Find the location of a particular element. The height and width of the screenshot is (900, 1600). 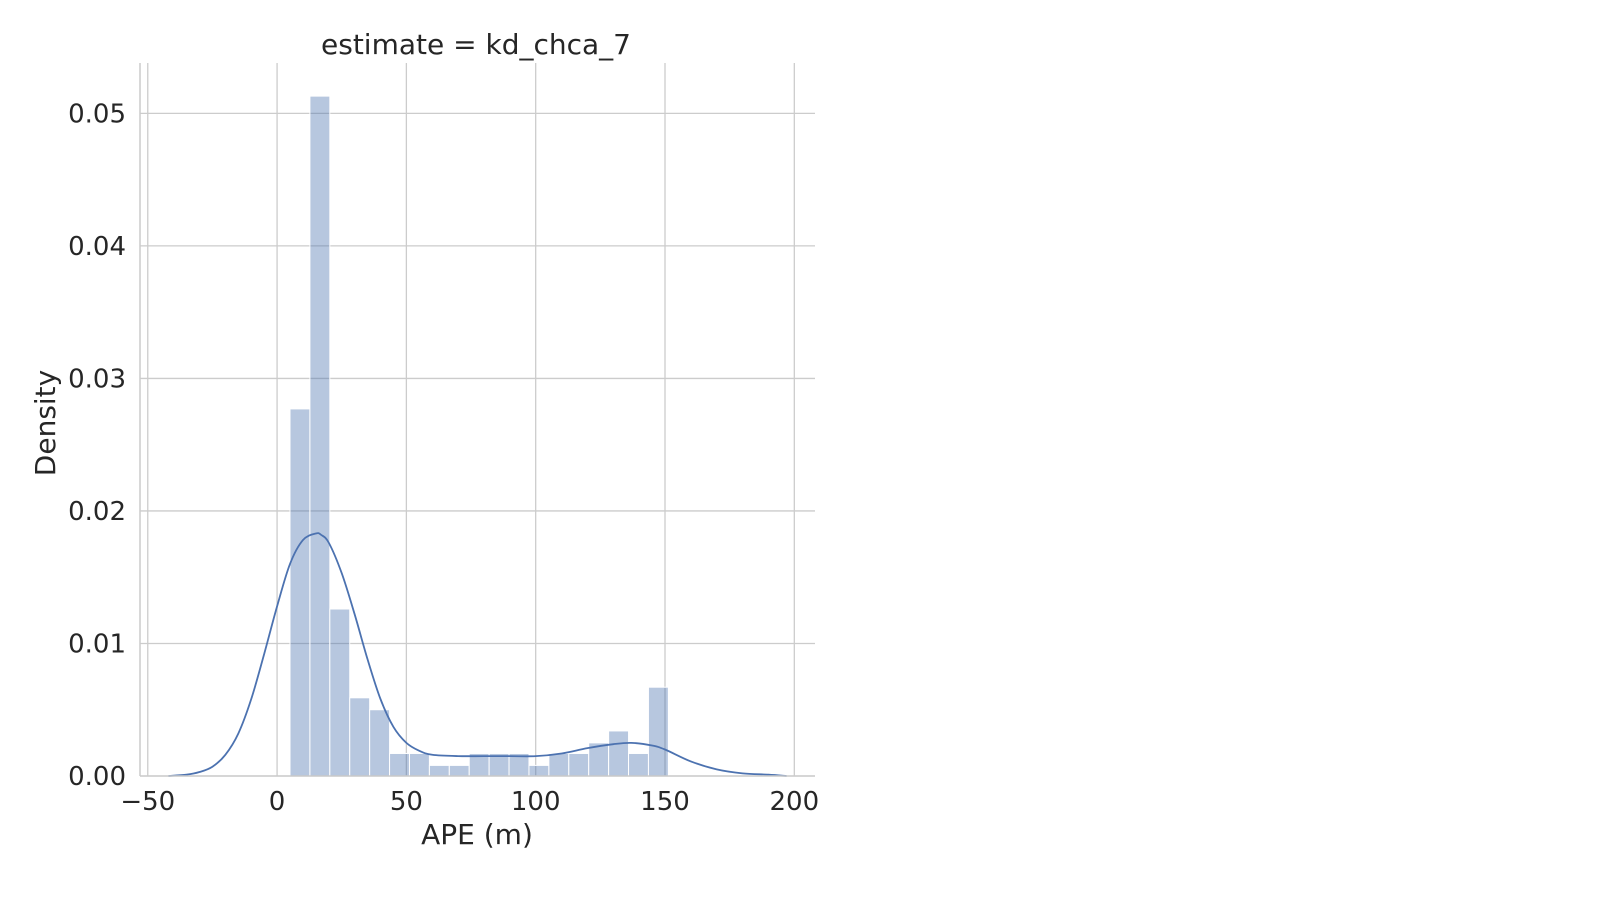

y-tick-label: 0.01 is located at coordinates (97, 644).